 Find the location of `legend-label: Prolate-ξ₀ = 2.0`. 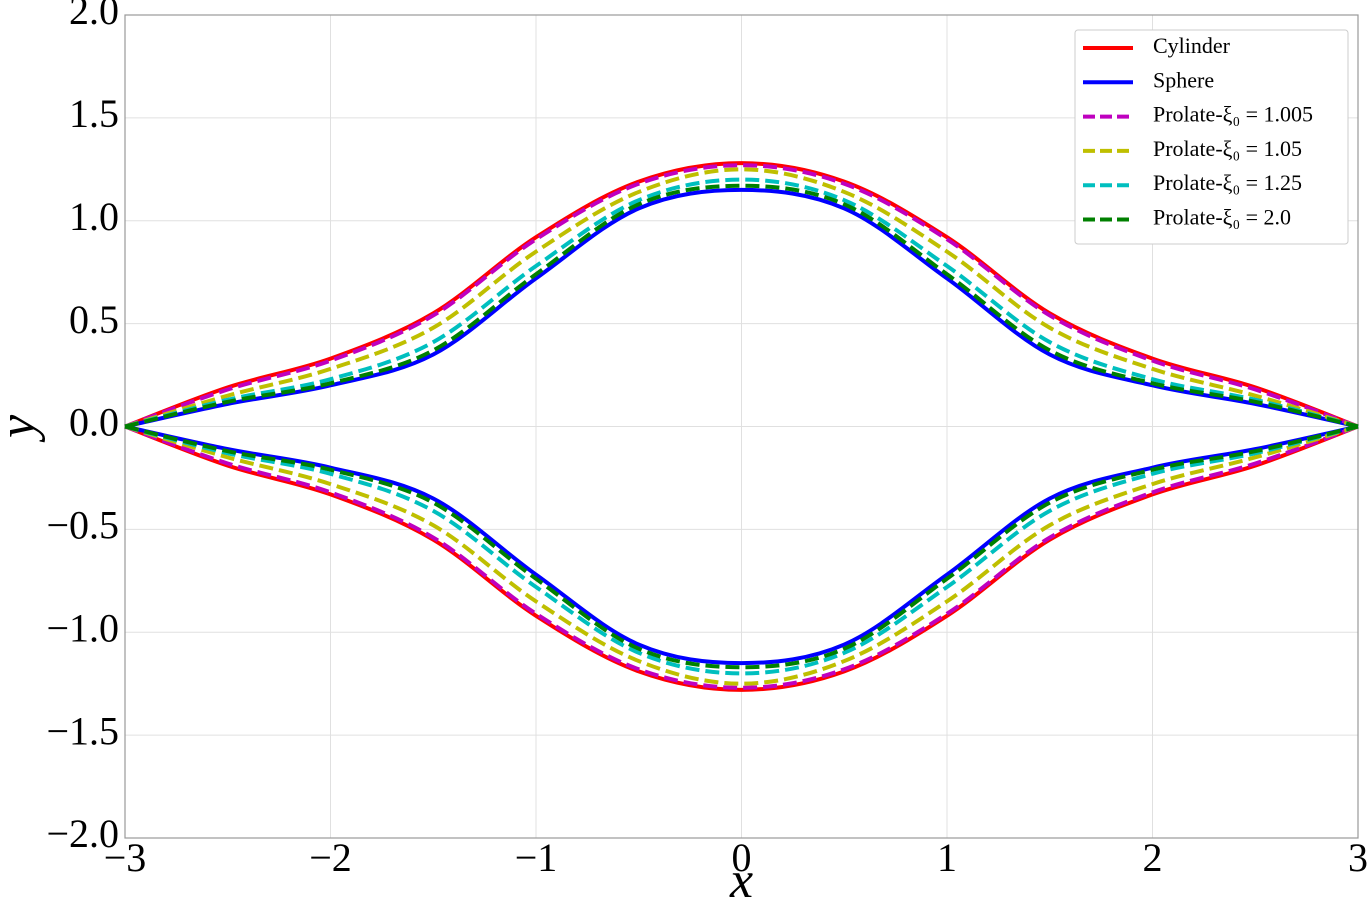

legend-label: Prolate-ξ₀ = 2.0 is located at coordinates (1222, 217).